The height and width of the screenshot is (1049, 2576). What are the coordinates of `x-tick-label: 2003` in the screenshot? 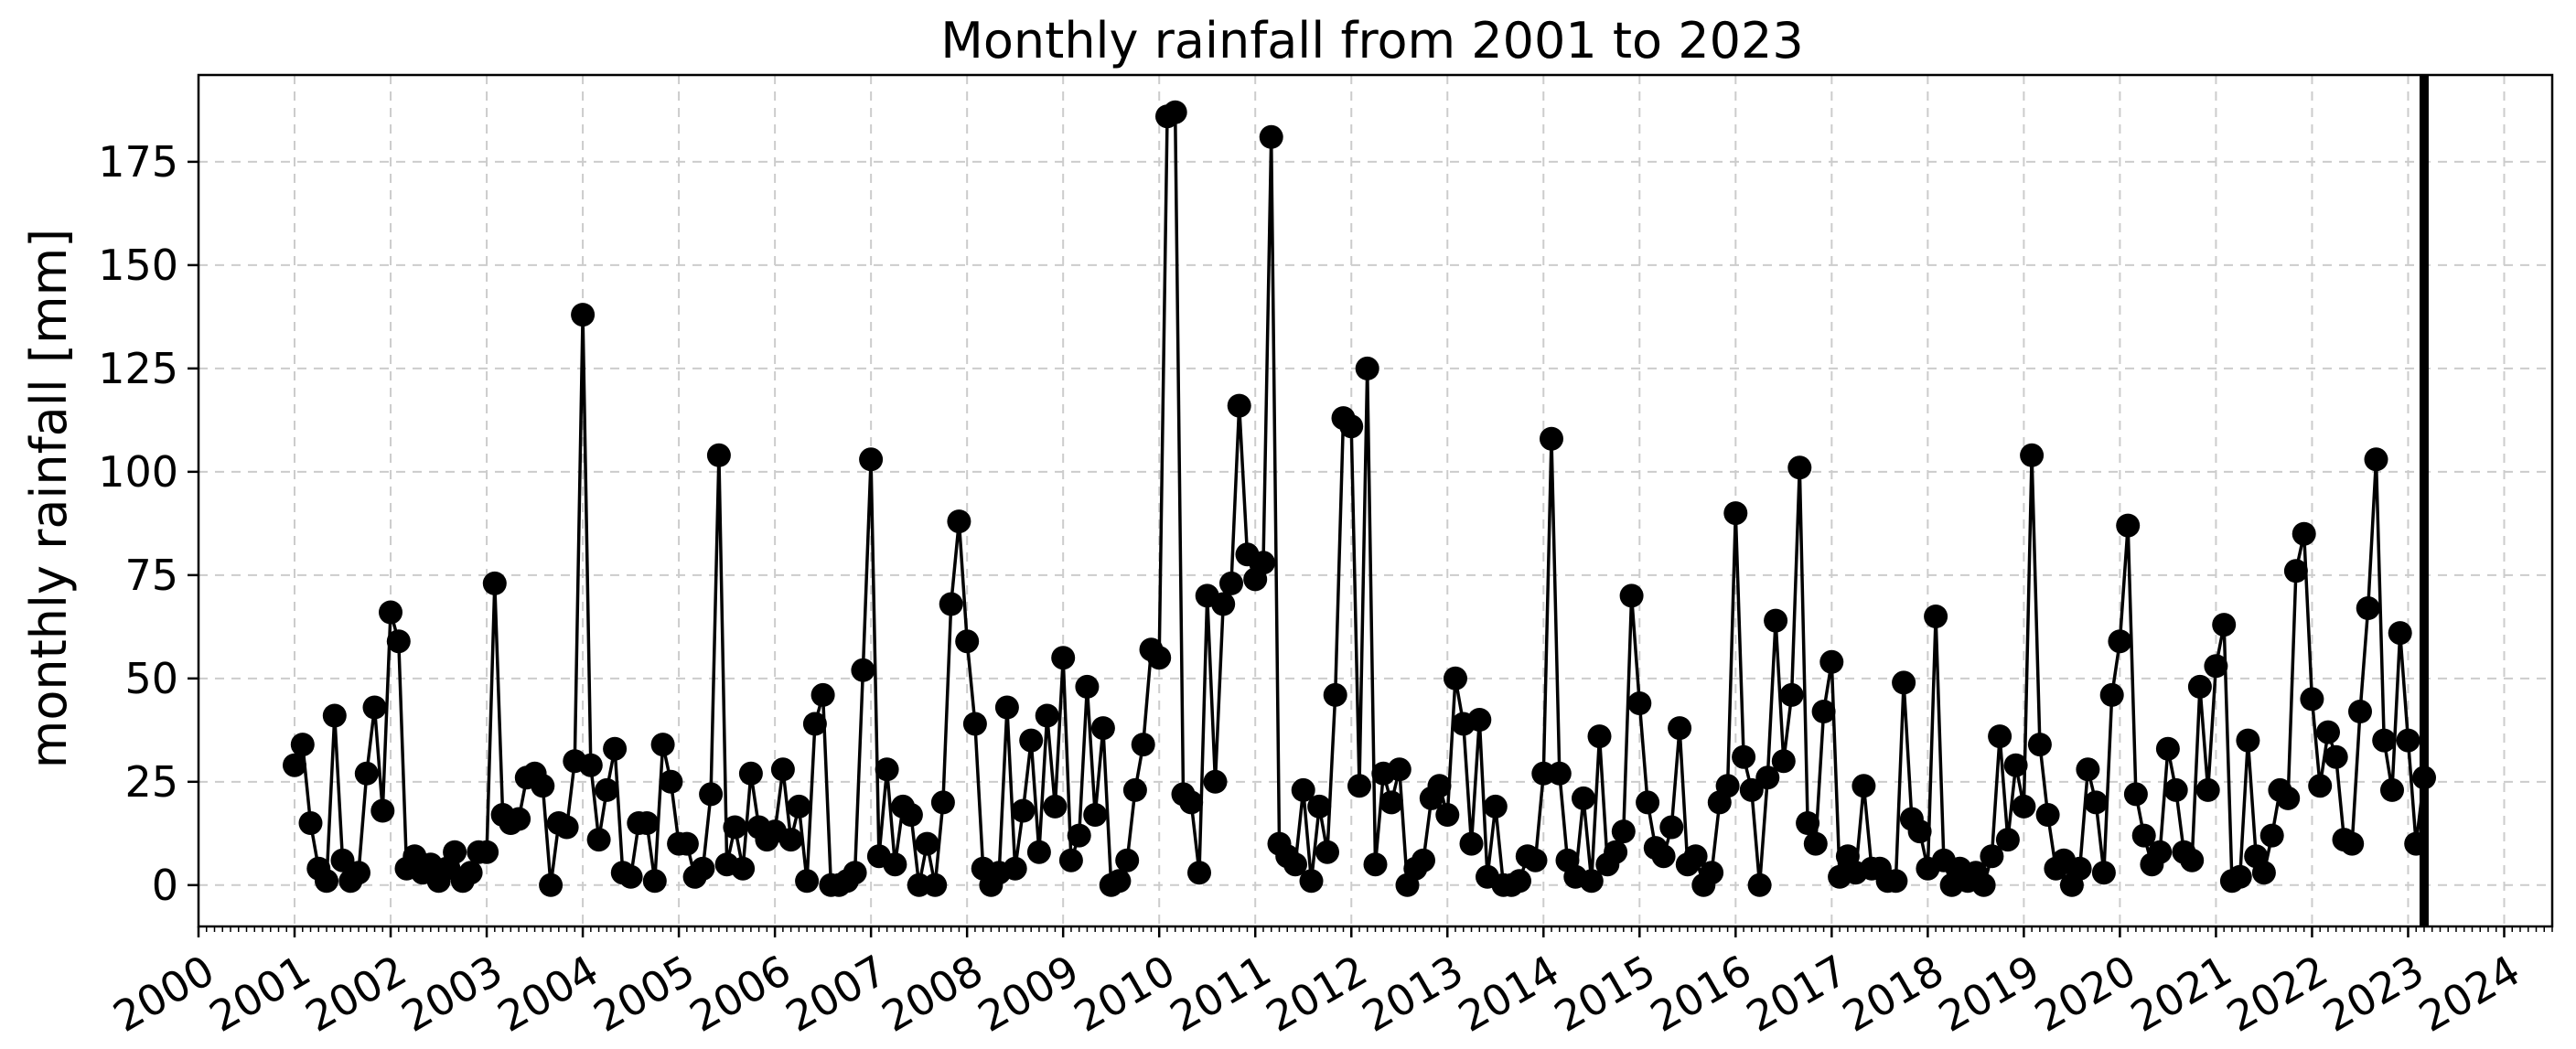 It's located at (452, 994).